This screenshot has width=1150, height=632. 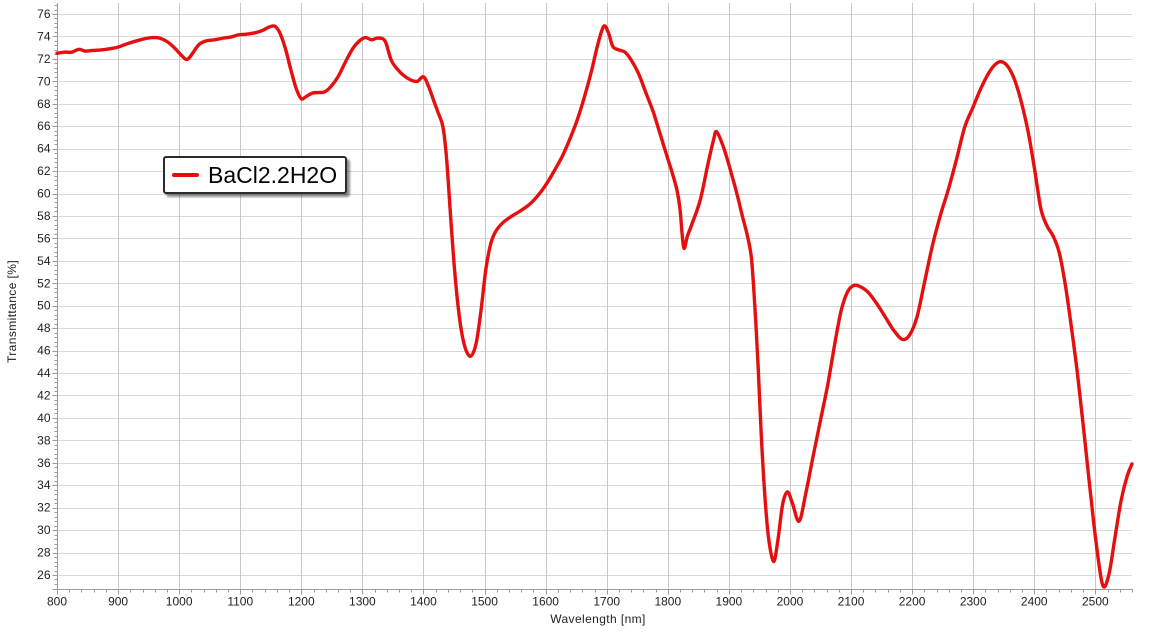 I want to click on legend-label: BaCl2.2H2O, so click(x=273, y=174).